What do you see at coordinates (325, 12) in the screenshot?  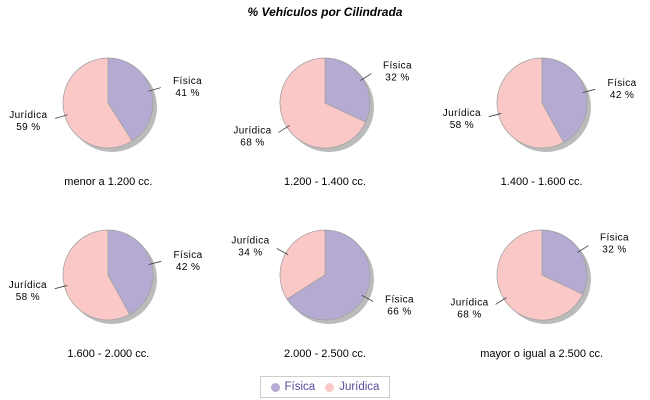 I see `chart-title: % Vehículos por Cilindrada` at bounding box center [325, 12].